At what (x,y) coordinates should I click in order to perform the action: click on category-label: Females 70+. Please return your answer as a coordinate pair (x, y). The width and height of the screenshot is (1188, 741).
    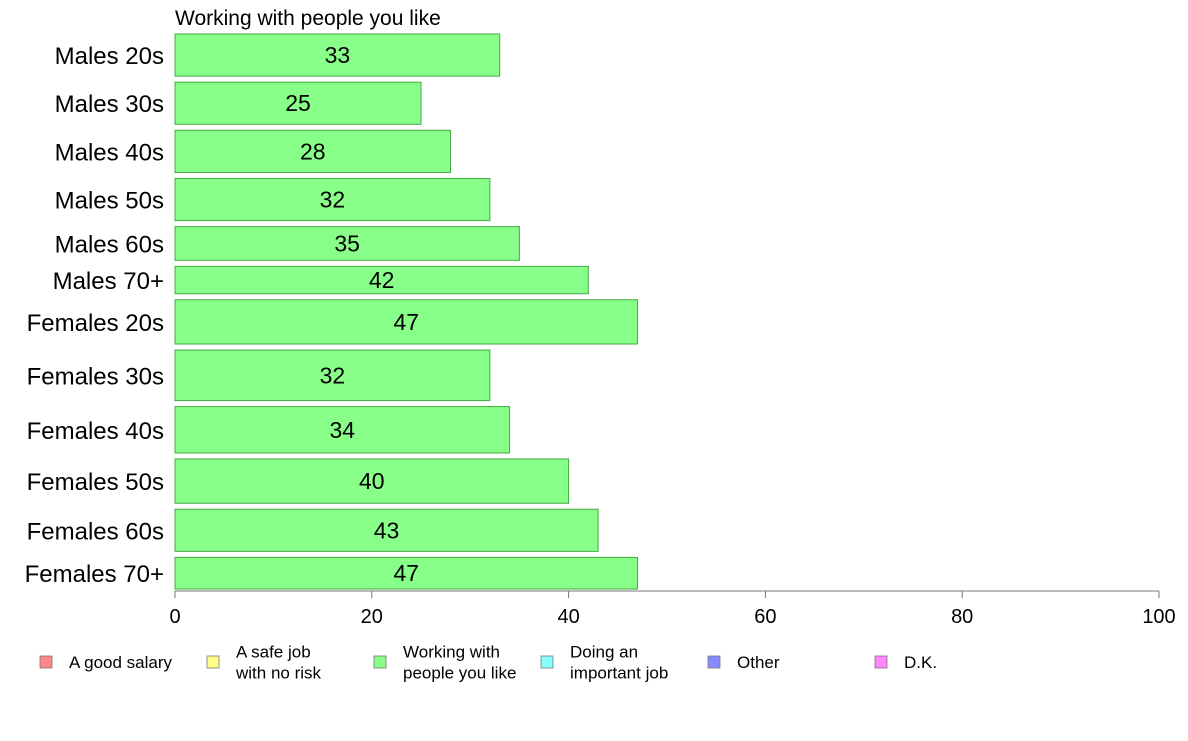
    Looking at the image, I should click on (94, 574).